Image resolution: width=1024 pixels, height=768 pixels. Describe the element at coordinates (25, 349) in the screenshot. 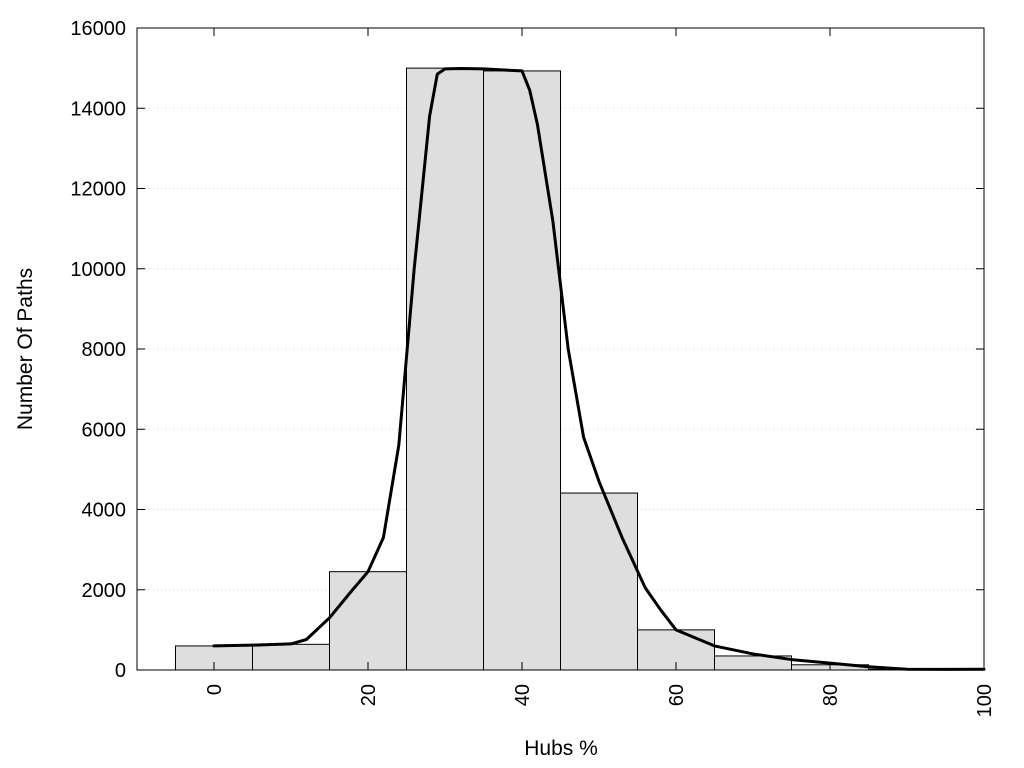

I see `y-axis-label: Number Of Paths` at that location.